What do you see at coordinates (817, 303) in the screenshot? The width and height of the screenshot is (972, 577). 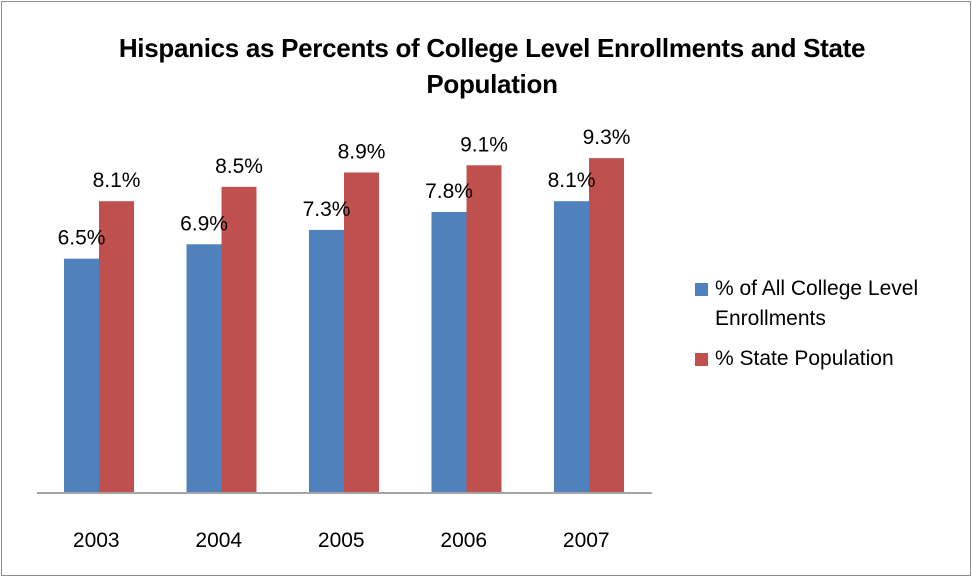 I see `legend-label-enrollments: % of All College Level Enrollments` at bounding box center [817, 303].